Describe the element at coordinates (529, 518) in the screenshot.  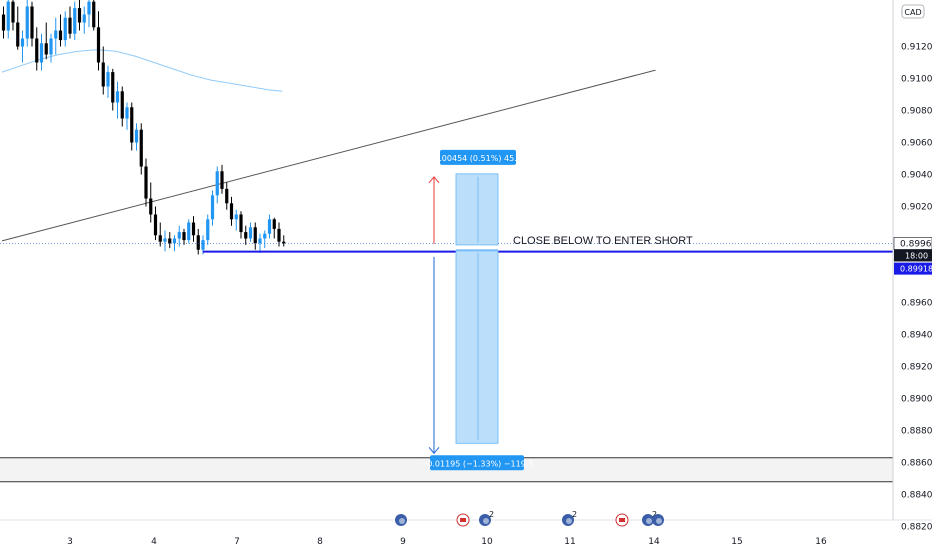
I see `economic-events: 2 2 2` at that location.